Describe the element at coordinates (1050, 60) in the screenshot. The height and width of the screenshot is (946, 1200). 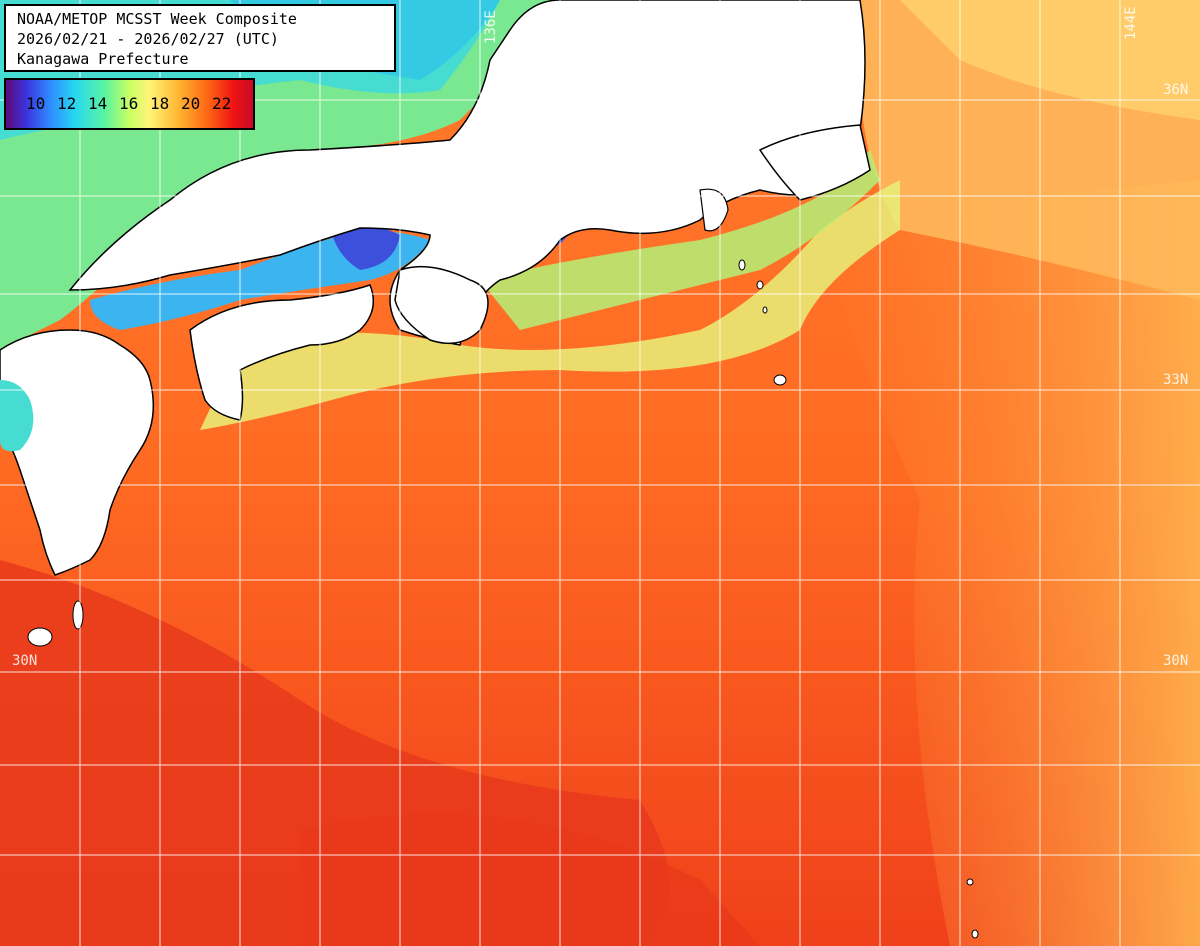
I see `sea-yellow-northeast` at that location.